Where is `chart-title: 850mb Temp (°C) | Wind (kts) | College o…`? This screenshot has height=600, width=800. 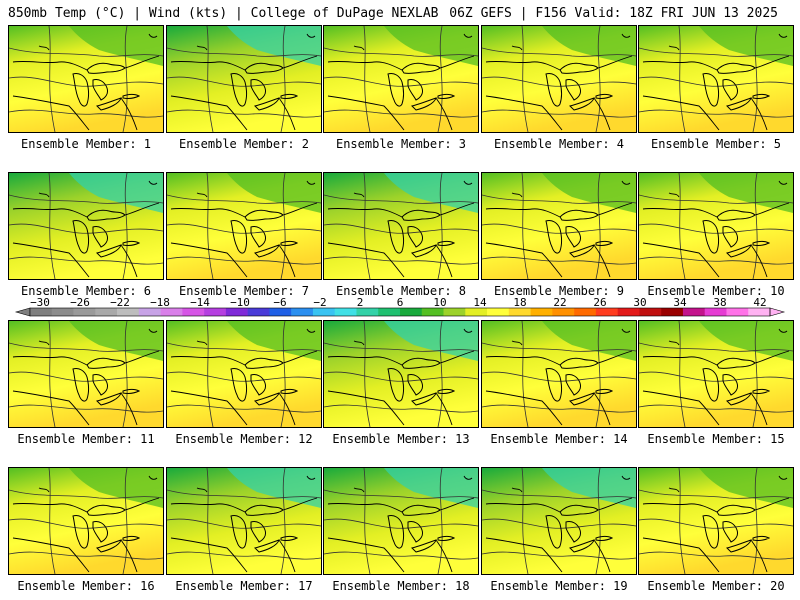 chart-title: 850mb Temp (°C) | Wind (kts) | College o… is located at coordinates (223, 13).